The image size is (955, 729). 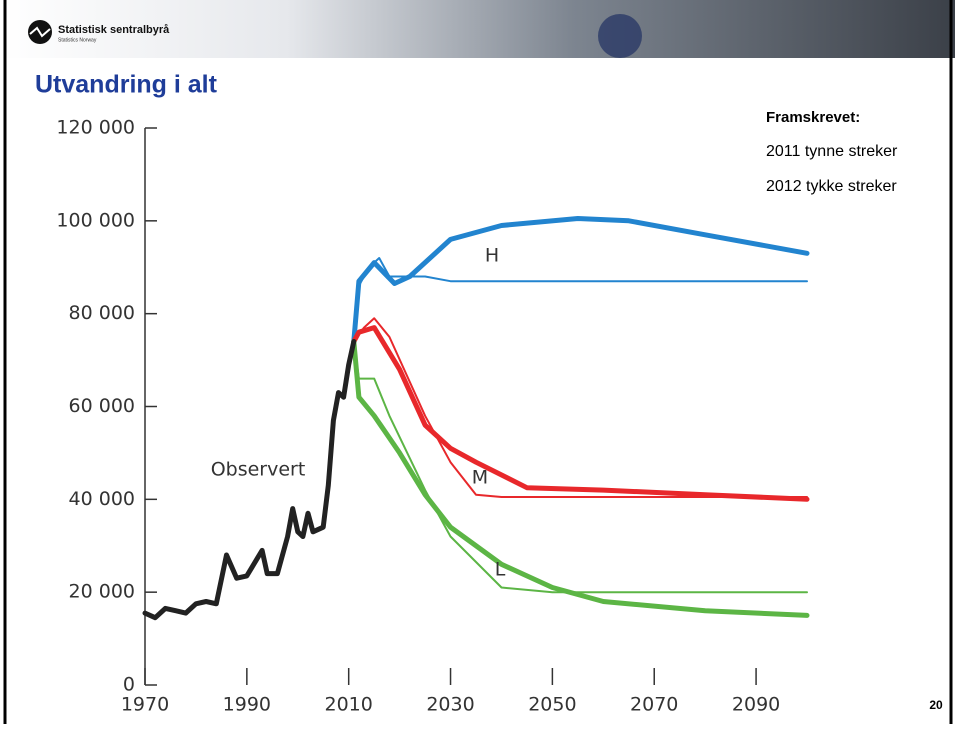 What do you see at coordinates (102, 592) in the screenshot?
I see `y-tick-label: 20 000` at bounding box center [102, 592].